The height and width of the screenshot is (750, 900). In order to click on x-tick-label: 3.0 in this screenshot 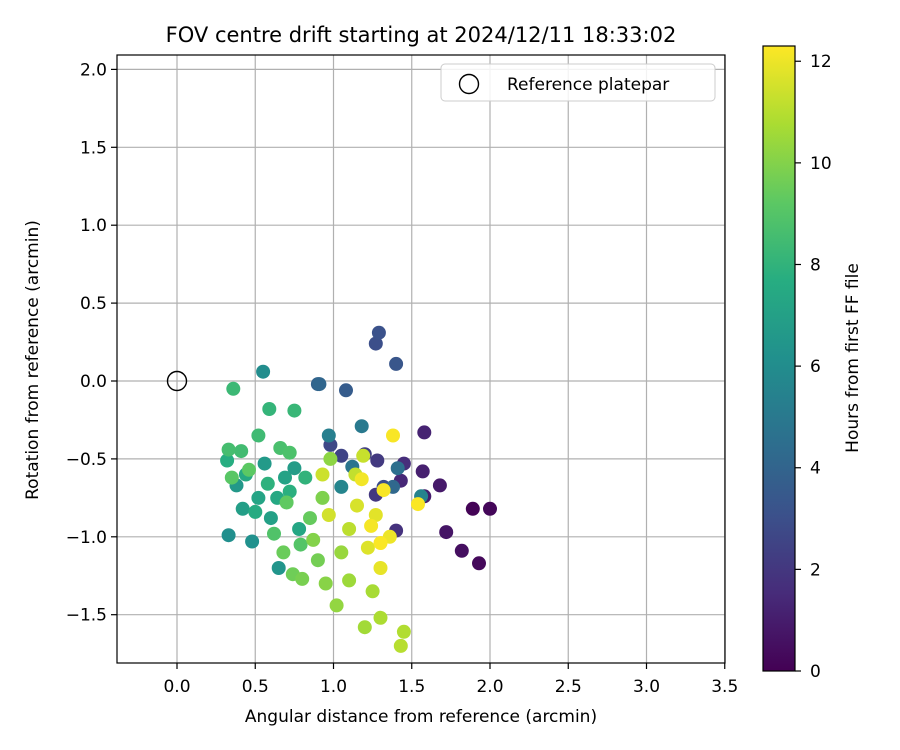, I will do `click(646, 687)`.